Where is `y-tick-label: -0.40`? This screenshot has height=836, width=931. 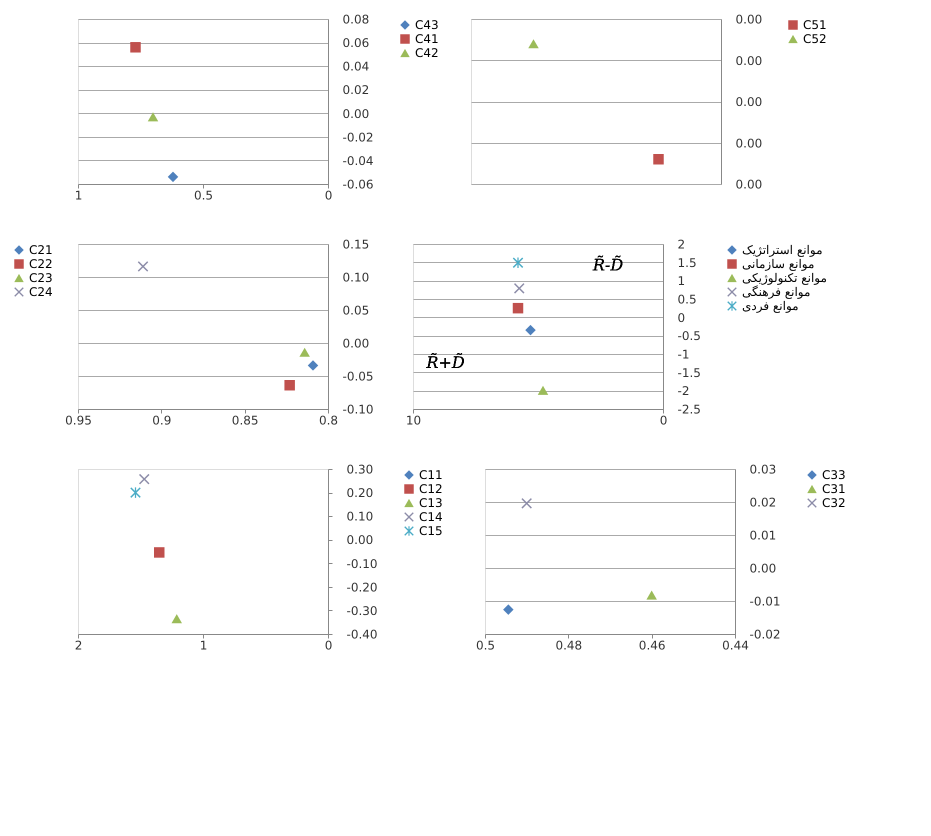 y-tick-label: -0.40 is located at coordinates (362, 635).